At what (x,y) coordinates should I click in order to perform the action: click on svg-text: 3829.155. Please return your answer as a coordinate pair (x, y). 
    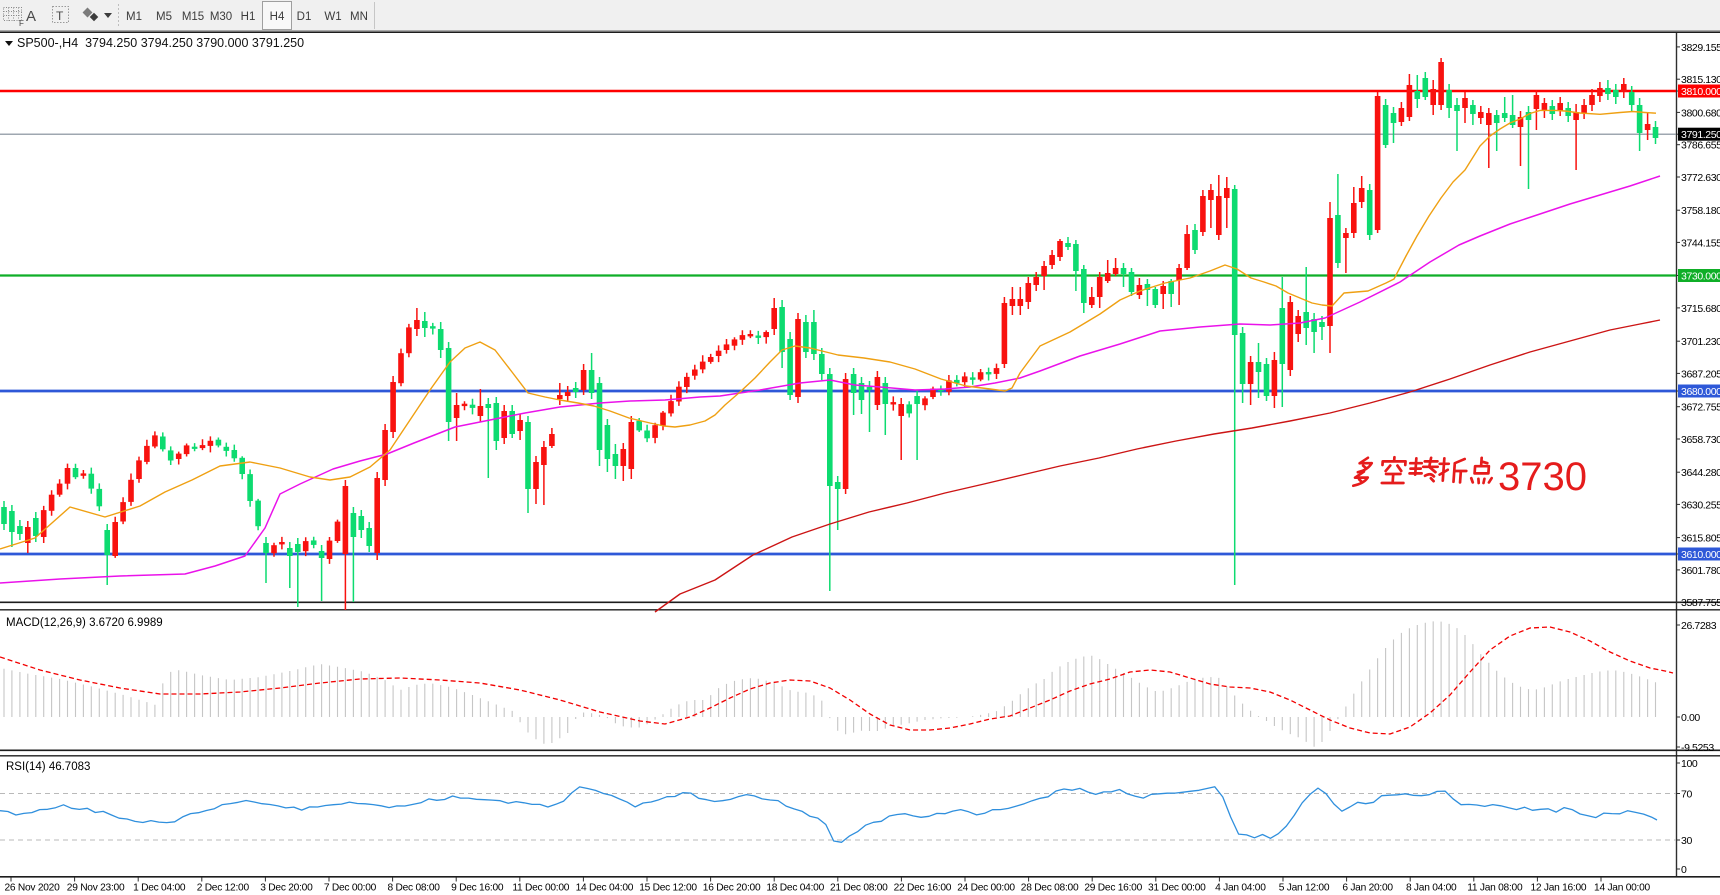
    Looking at the image, I should click on (1700, 48).